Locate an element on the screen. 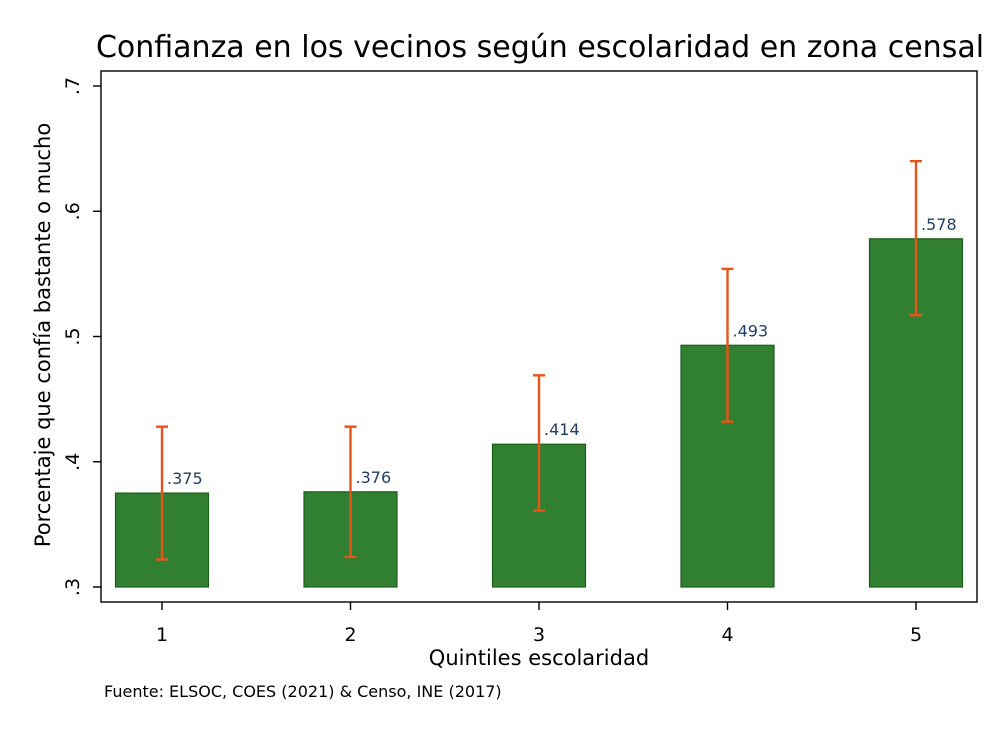  y-tick-label: .6 is located at coordinates (73, 211).